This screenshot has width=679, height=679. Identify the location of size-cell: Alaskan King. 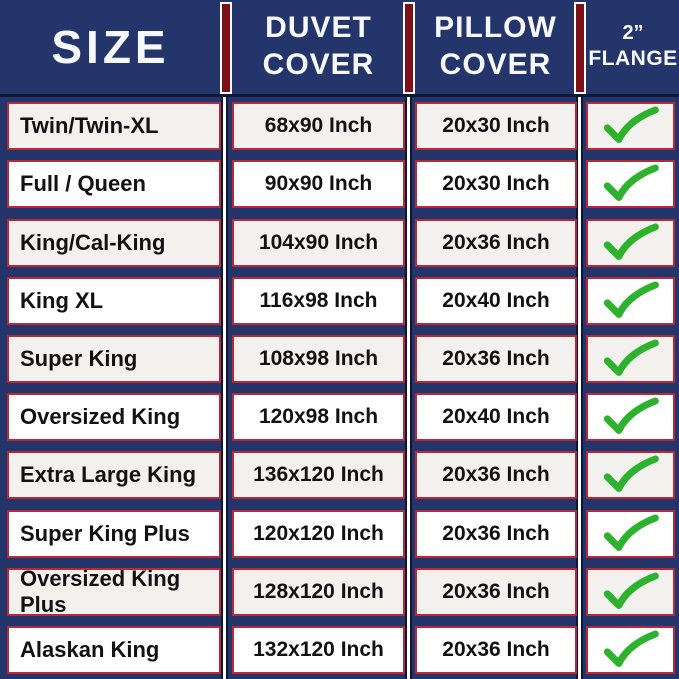
(114, 649).